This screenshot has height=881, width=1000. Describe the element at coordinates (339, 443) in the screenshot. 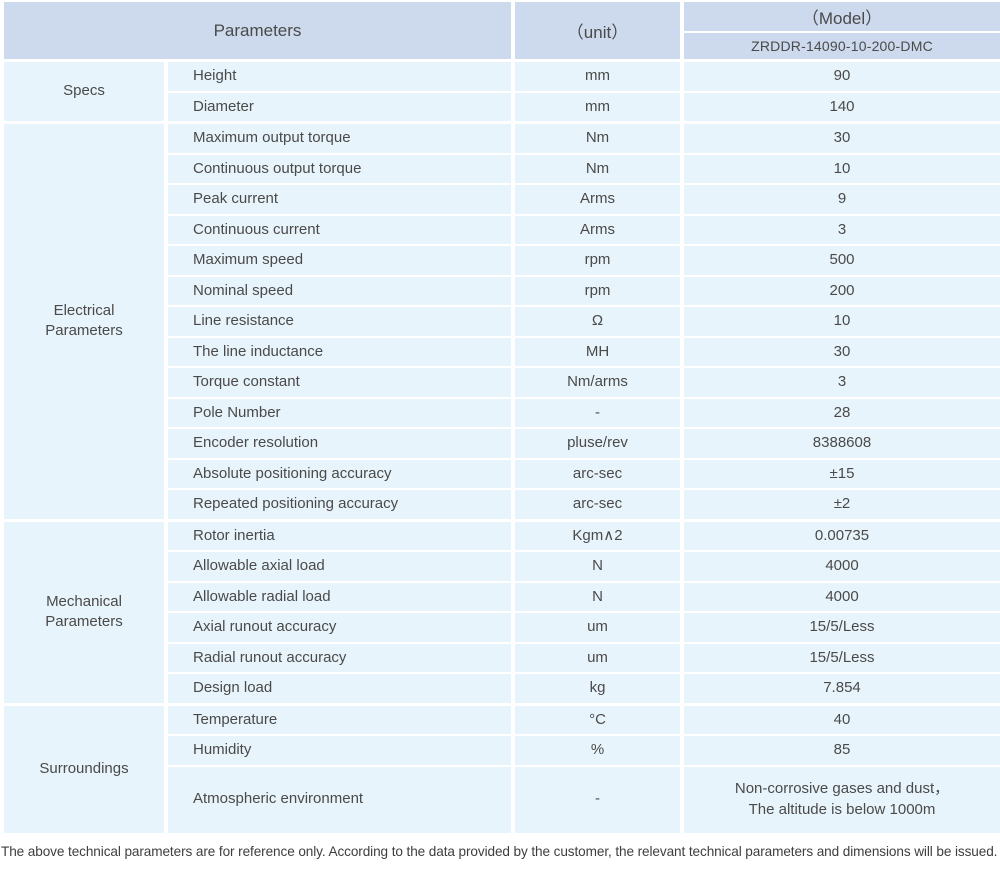

I see `param-name-cell: Encoder resolution` at that location.